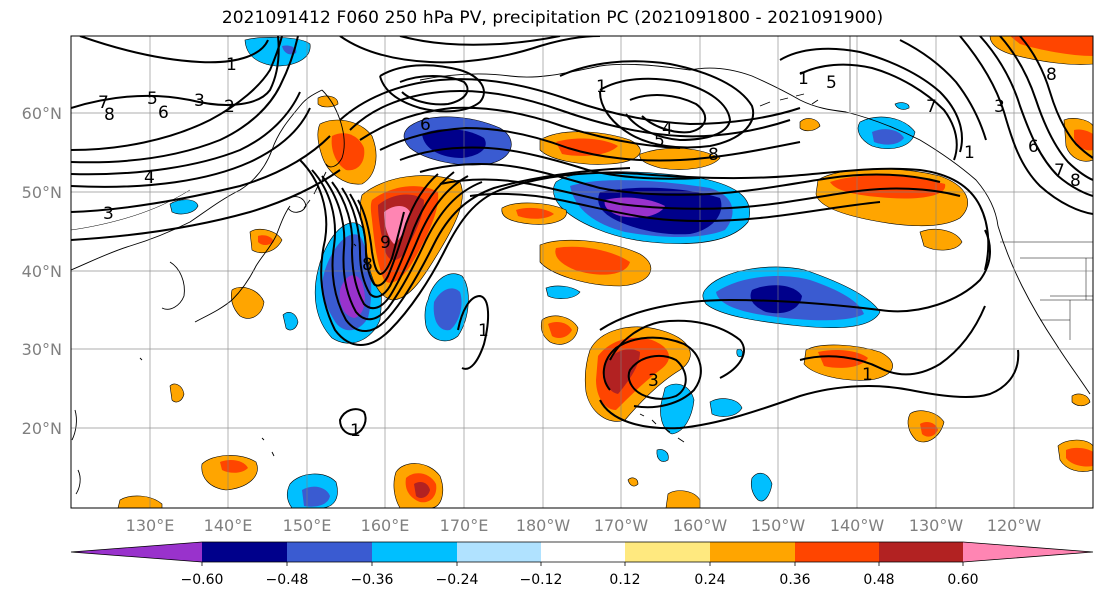 This screenshot has height=601, width=1105. I want to click on lat-label-40n: 40°N, so click(42, 271).